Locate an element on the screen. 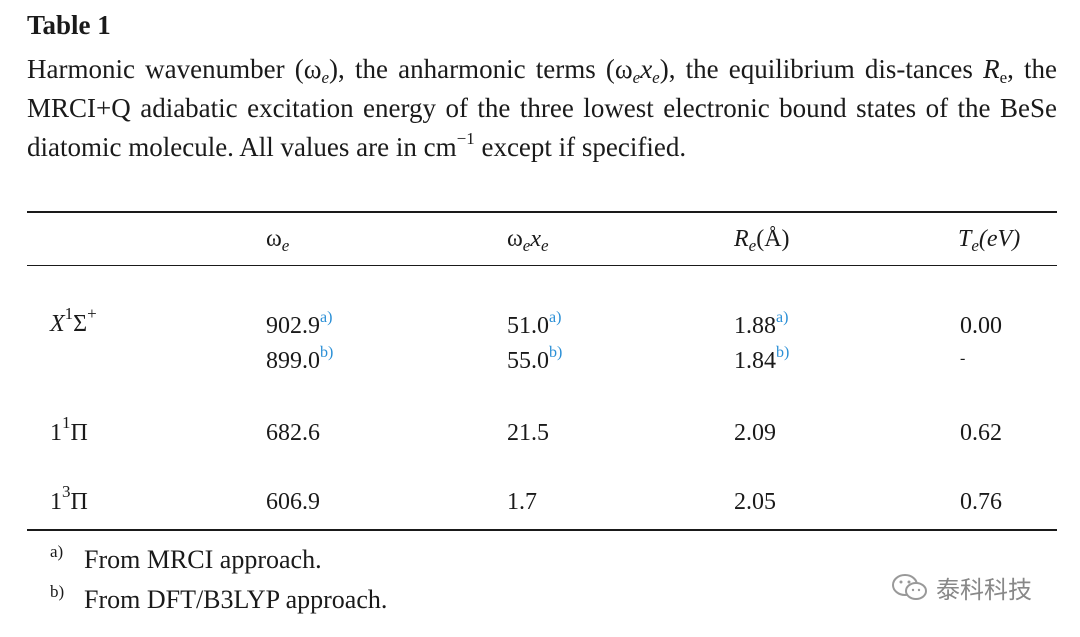 This screenshot has width=1080, height=637. header-omega-e: ωe is located at coordinates (278, 240).